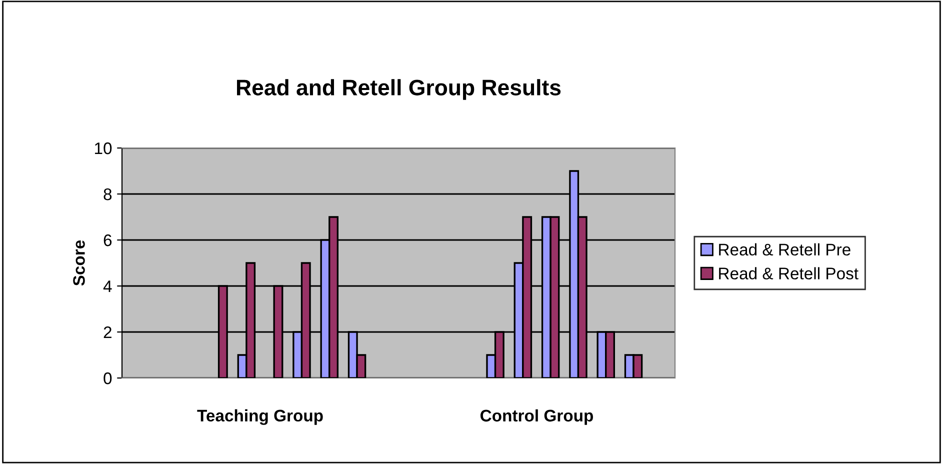 This screenshot has height=464, width=943. Describe the element at coordinates (399, 89) in the screenshot. I see `chart-title: Read and Retell Group Results` at that location.